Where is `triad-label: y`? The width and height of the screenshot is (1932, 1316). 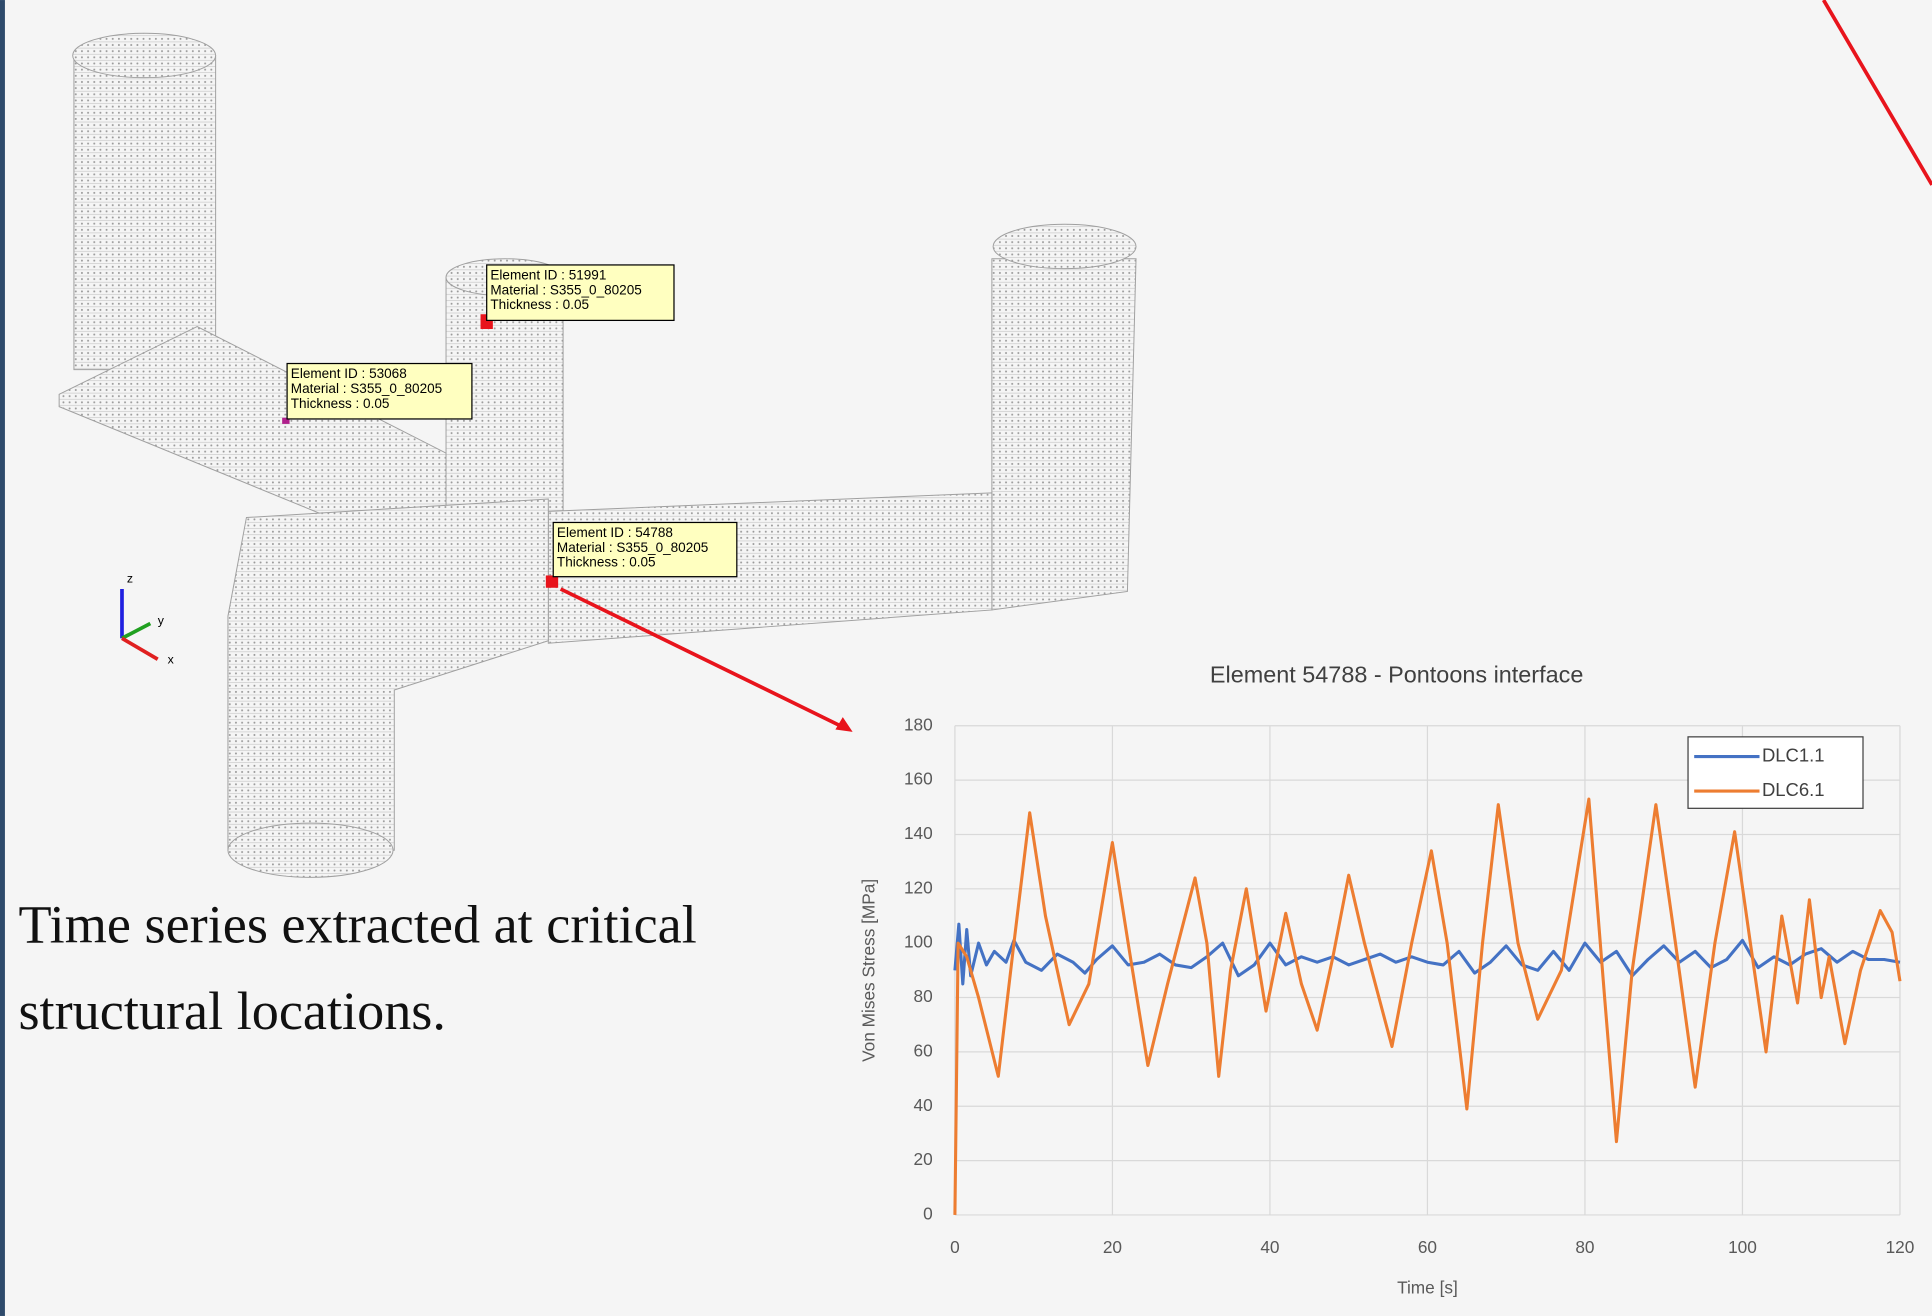 triad-label: y is located at coordinates (161, 620).